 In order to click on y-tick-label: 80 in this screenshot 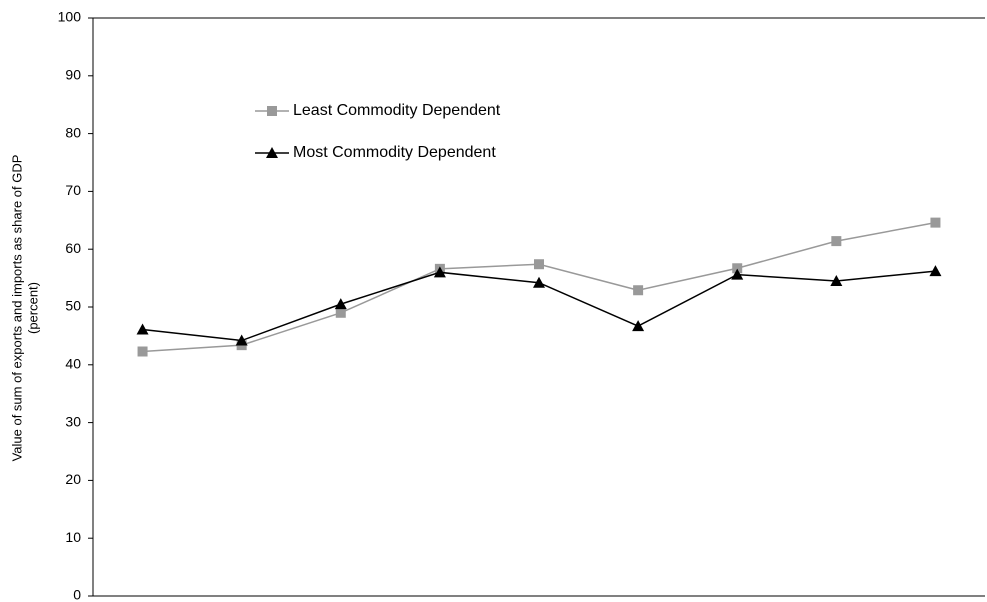, I will do `click(73, 132)`.